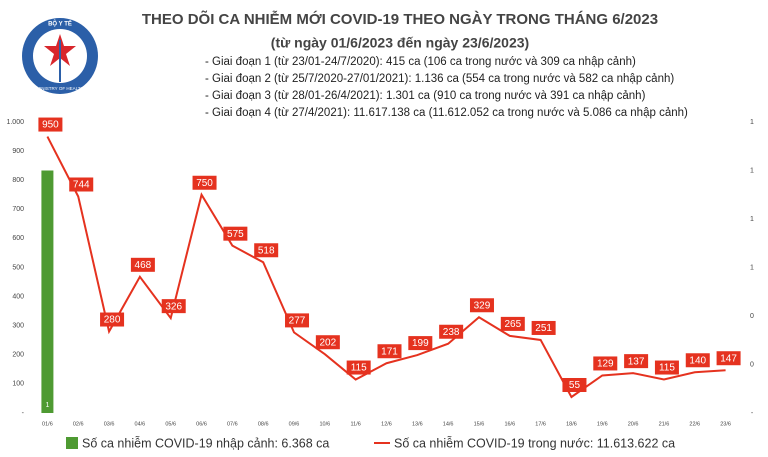  I want to click on x-tick-label: 21/6, so click(664, 424).